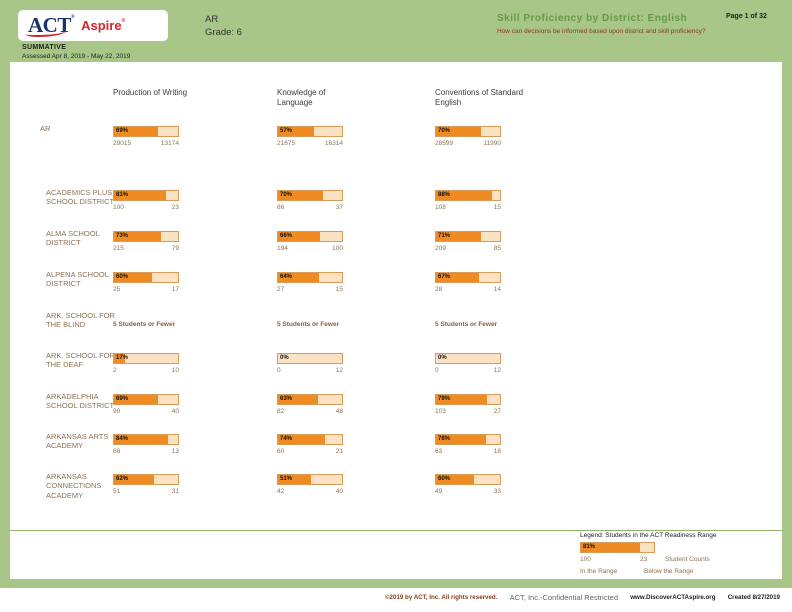 The width and height of the screenshot is (792, 612). What do you see at coordinates (281, 491) in the screenshot?
I see `in-range-count: 42` at bounding box center [281, 491].